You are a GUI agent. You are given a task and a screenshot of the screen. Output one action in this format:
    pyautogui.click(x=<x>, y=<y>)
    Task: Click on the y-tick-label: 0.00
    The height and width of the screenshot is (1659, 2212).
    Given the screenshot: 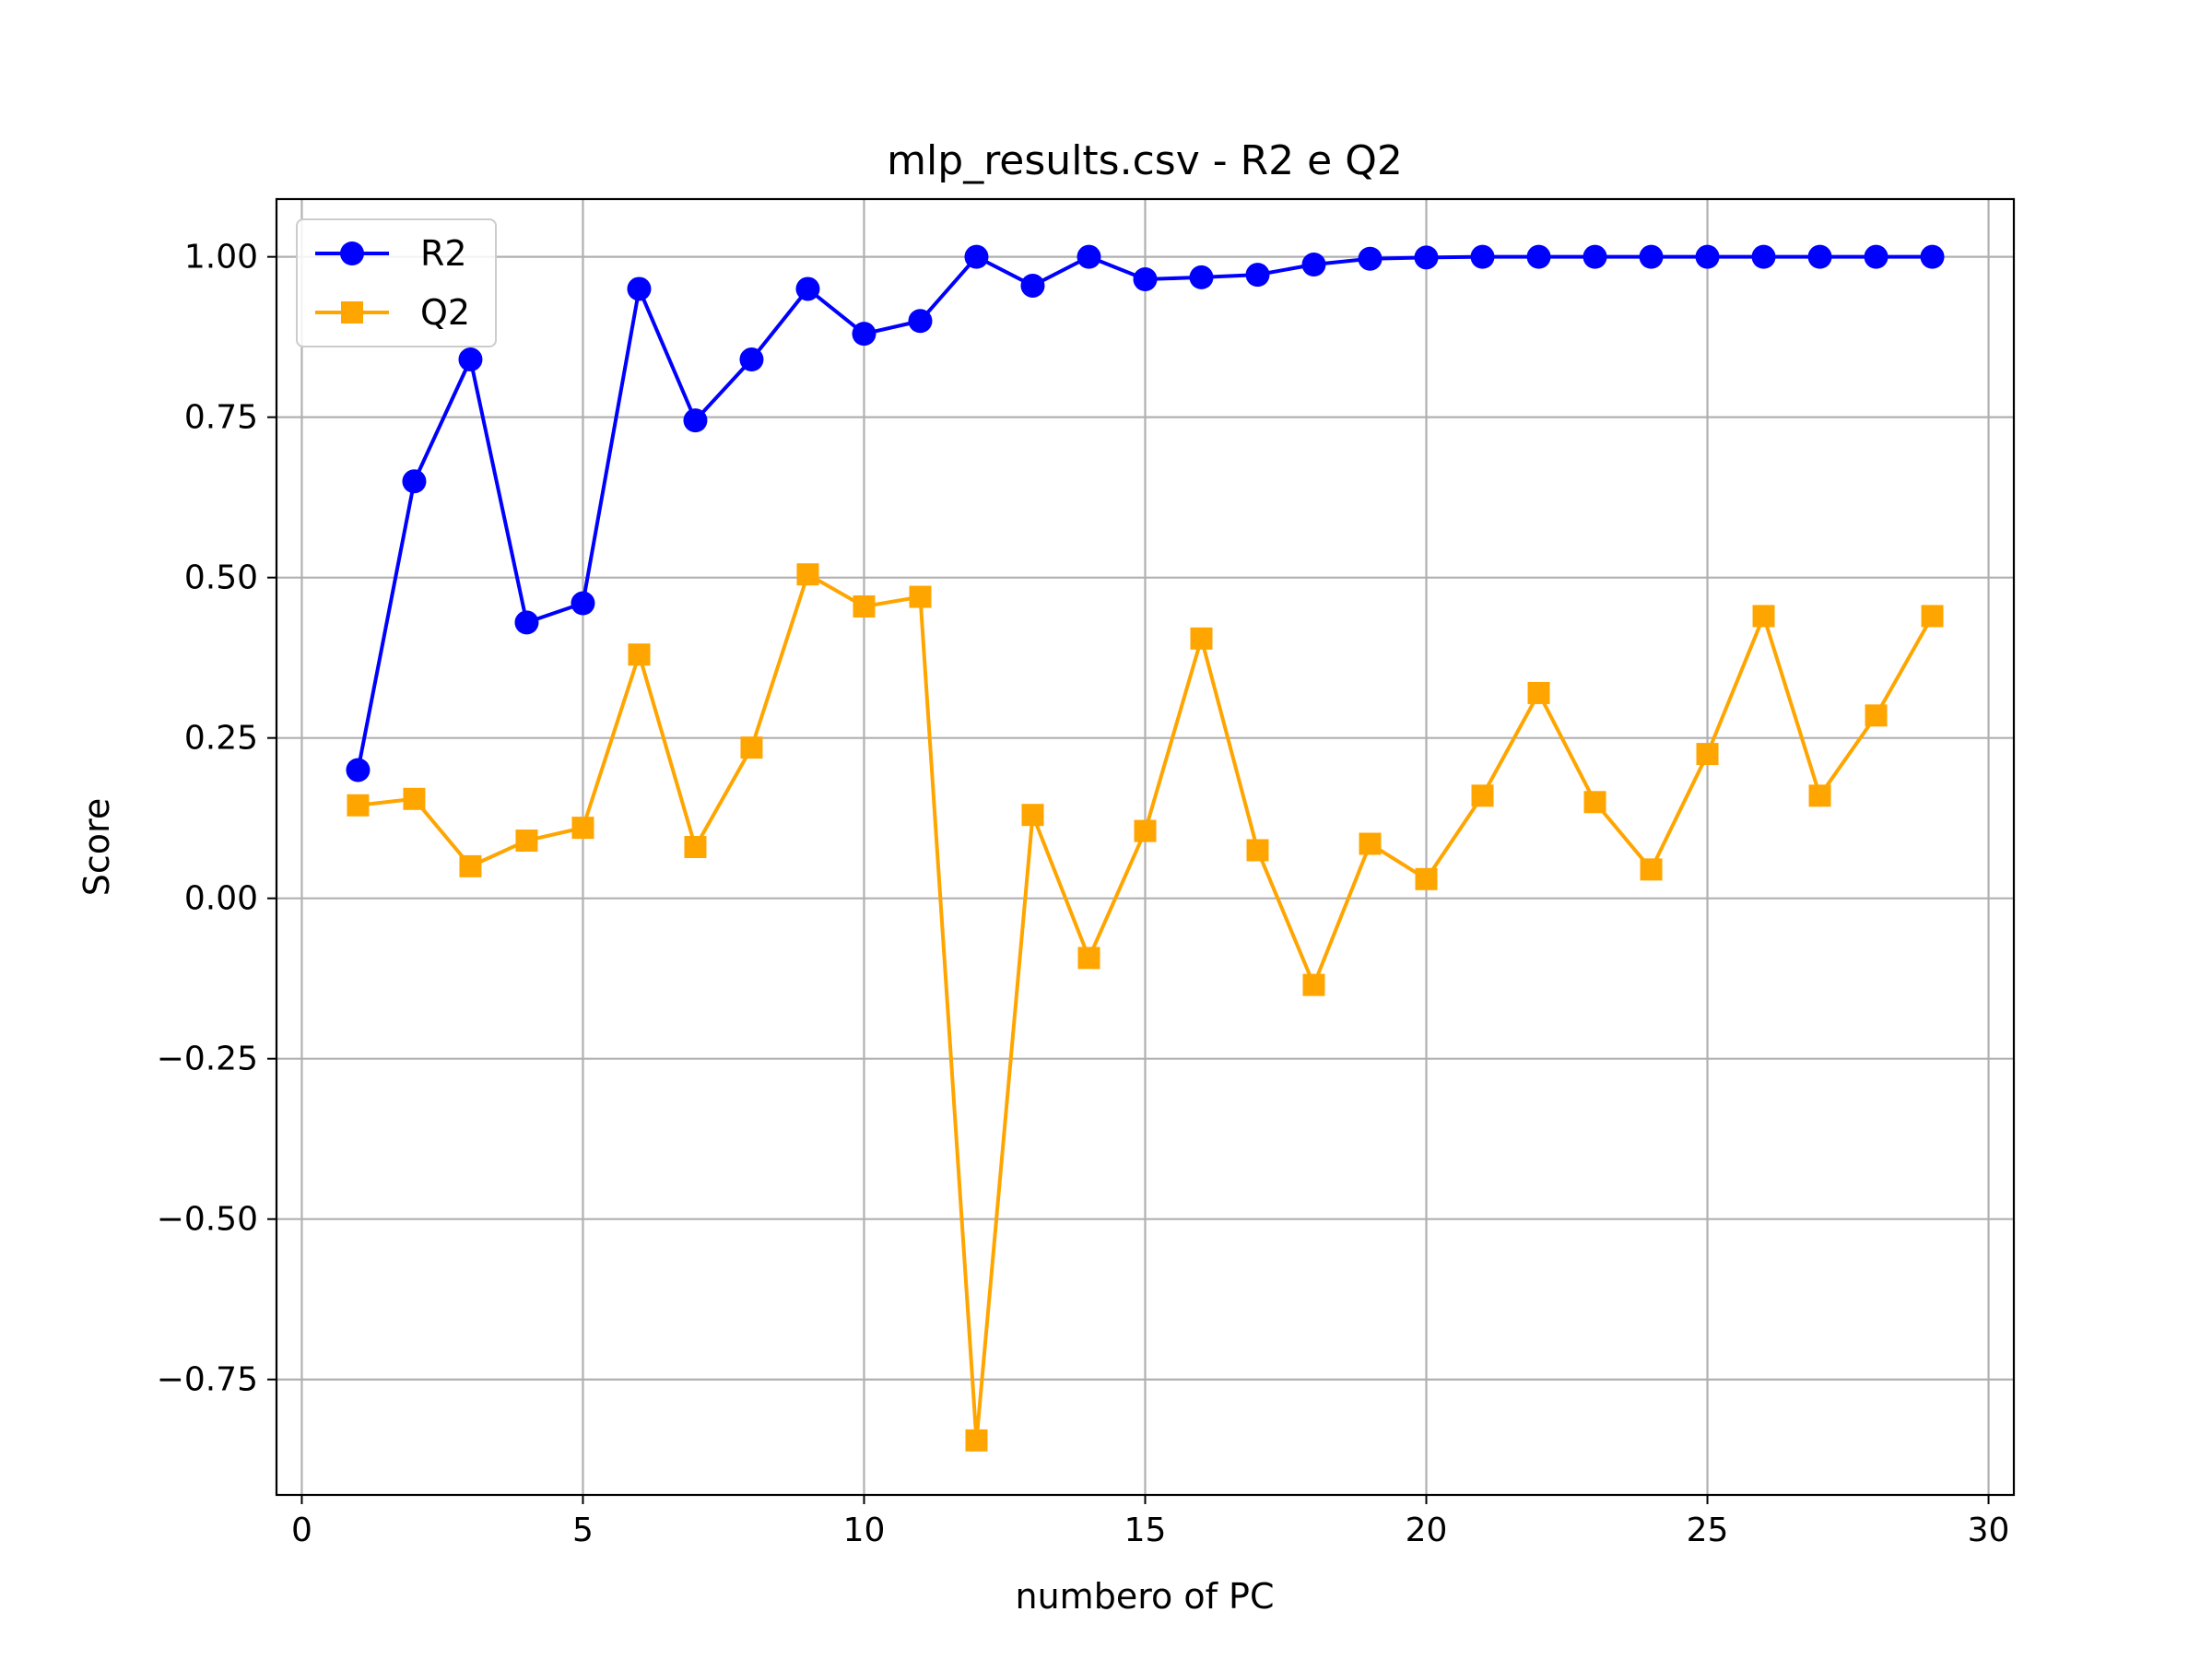 What is the action you would take?
    pyautogui.click(x=221, y=899)
    